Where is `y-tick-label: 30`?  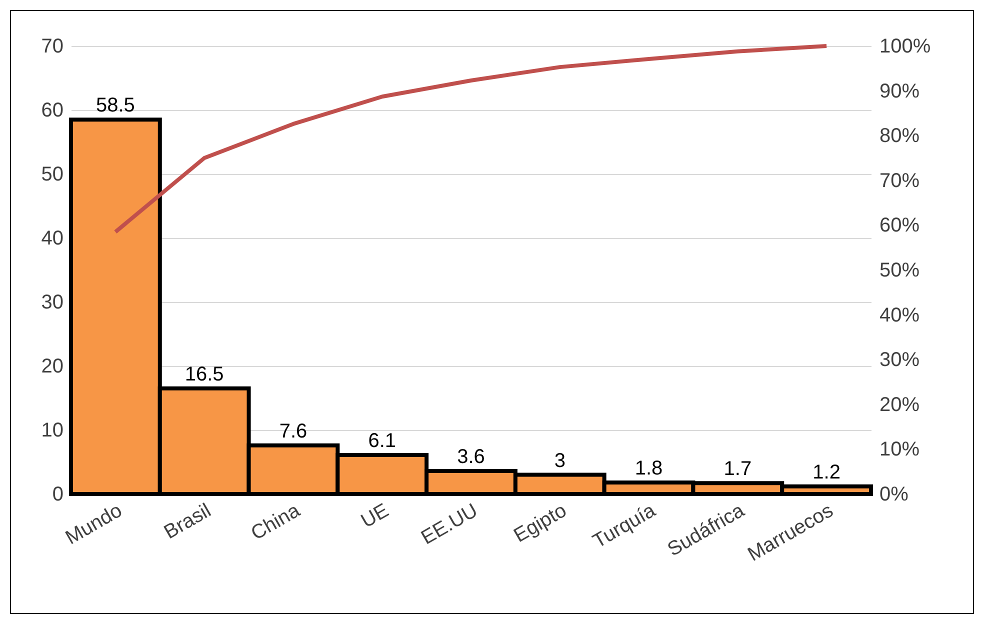 y-tick-label: 30 is located at coordinates (52, 303).